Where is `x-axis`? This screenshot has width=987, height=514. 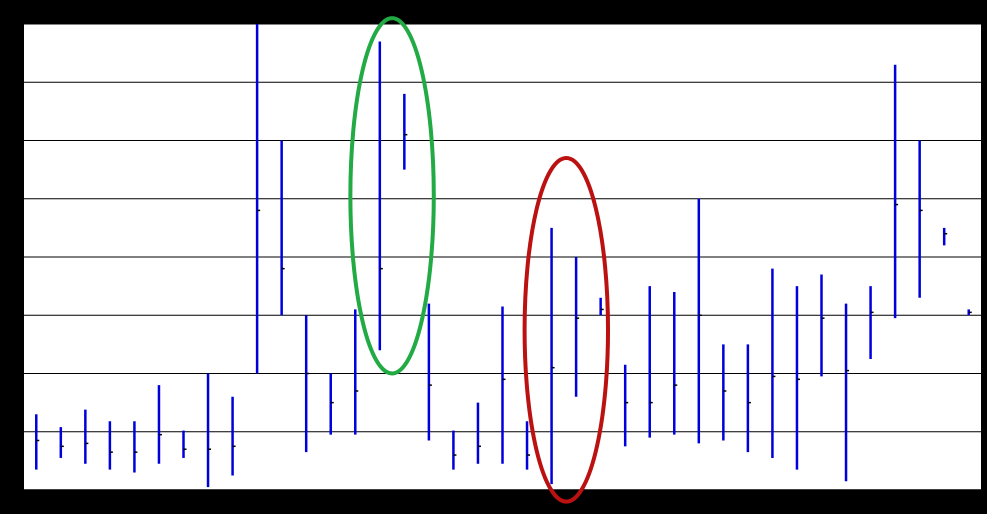 x-axis is located at coordinates (502, 492).